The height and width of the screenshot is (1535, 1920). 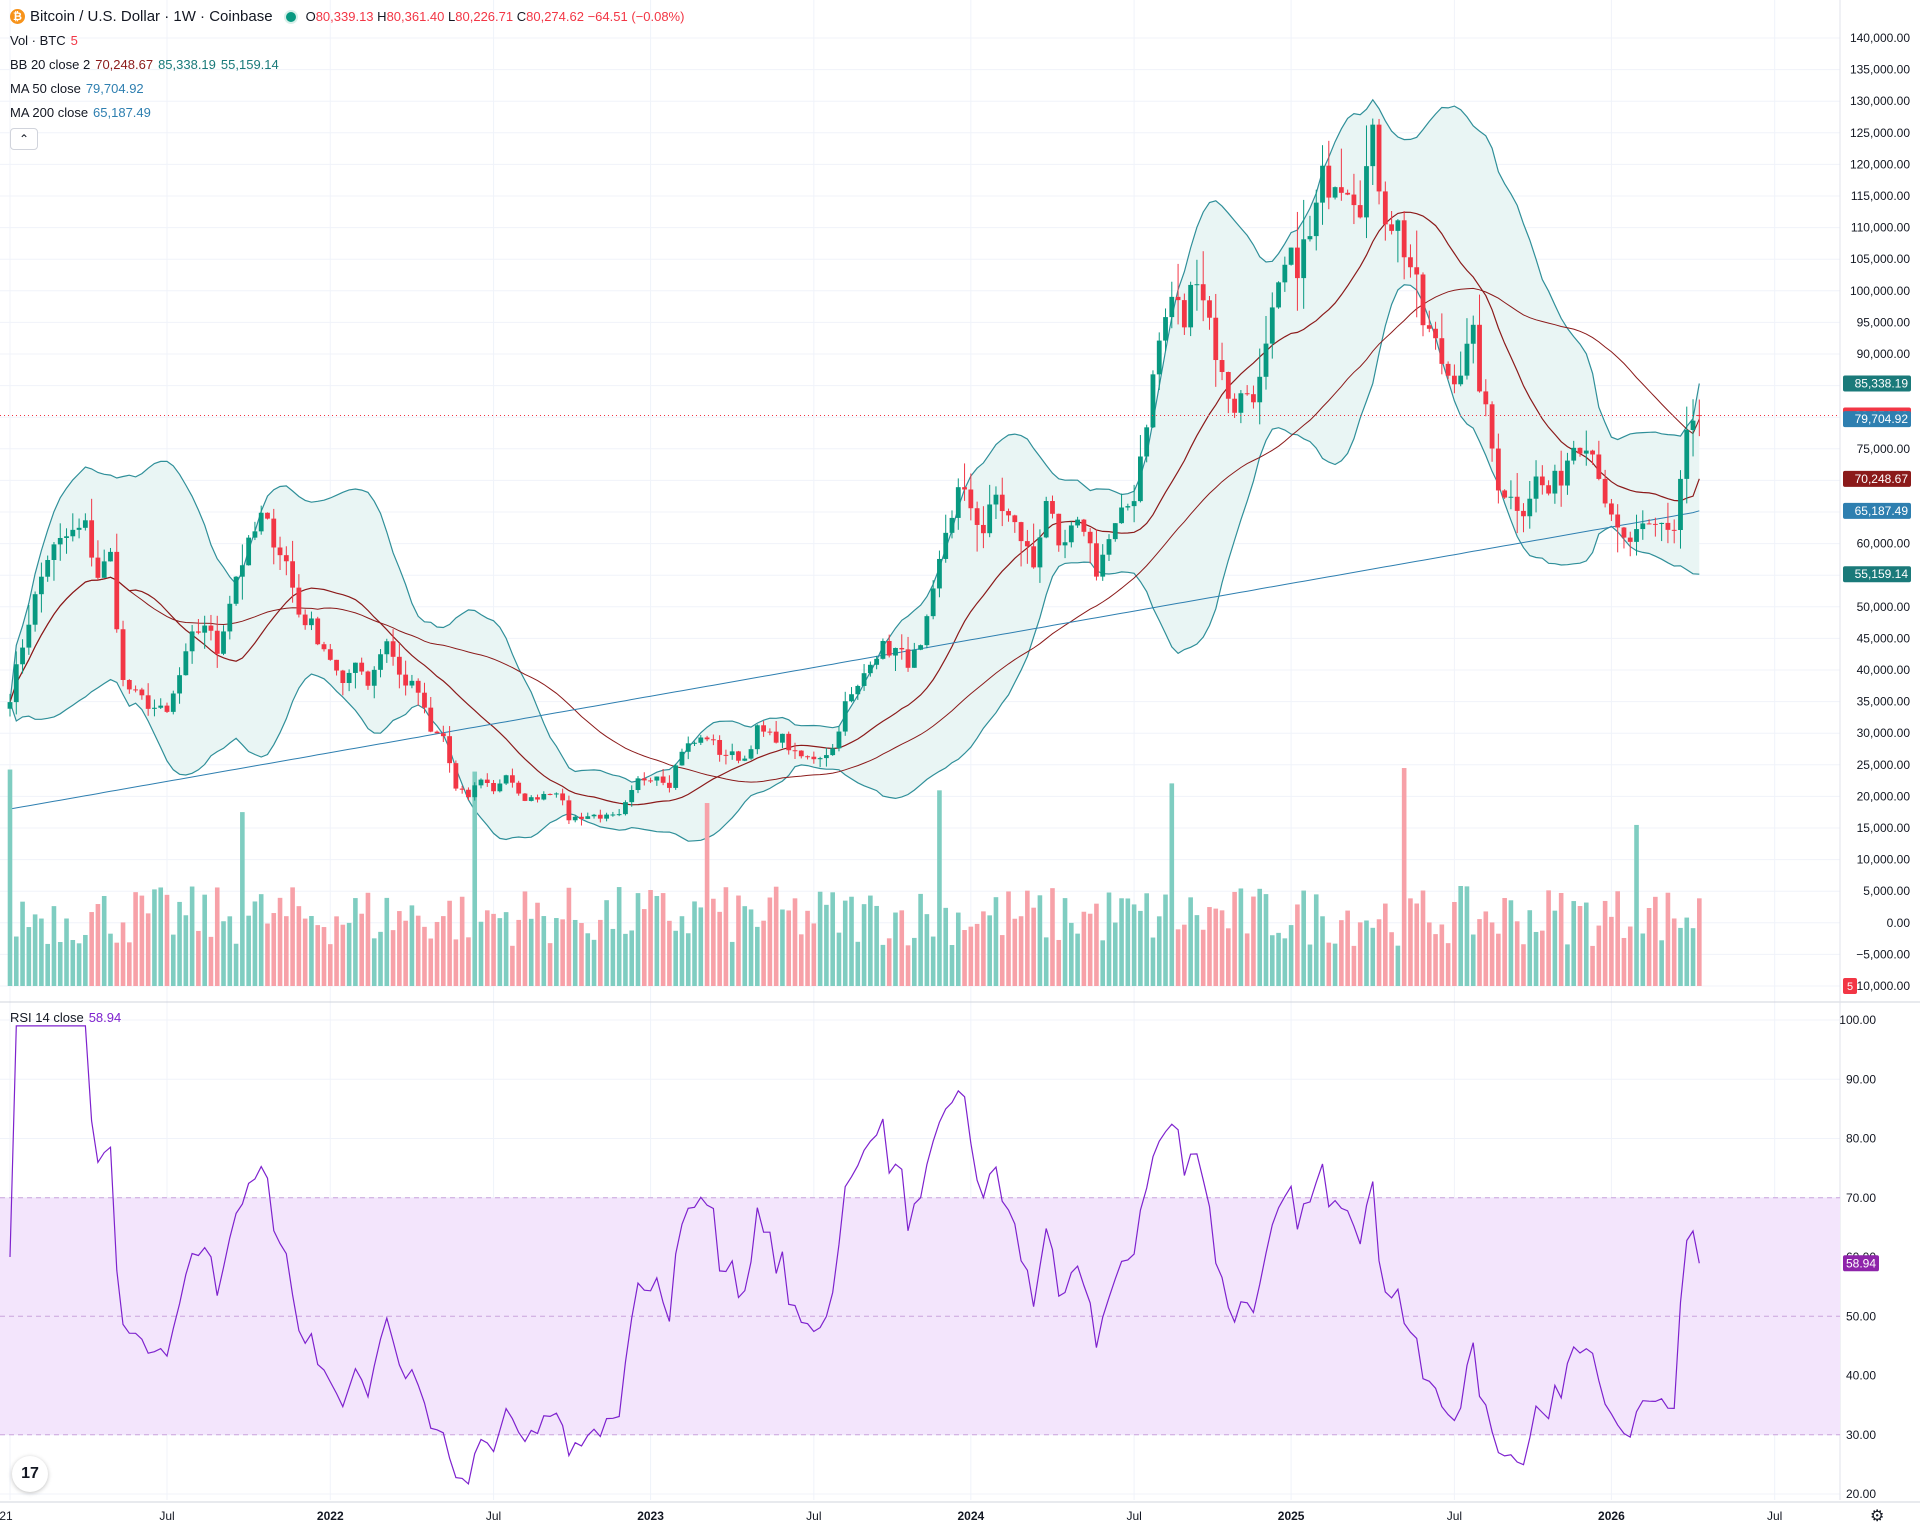 What do you see at coordinates (66, 1017) in the screenshot?
I see `rsi-legend: RSI 14 close 58.94` at bounding box center [66, 1017].